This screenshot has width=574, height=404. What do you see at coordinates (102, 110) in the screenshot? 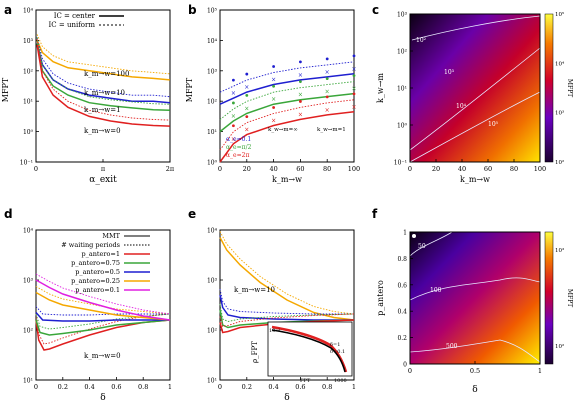
I see `annotation: k_m→w=1` at bounding box center [102, 110].